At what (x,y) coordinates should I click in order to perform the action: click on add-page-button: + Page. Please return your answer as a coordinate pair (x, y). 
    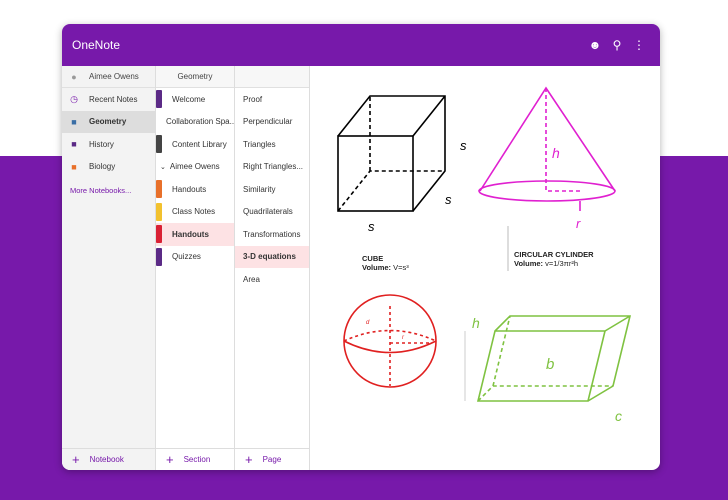
    Looking at the image, I should click on (272, 459).